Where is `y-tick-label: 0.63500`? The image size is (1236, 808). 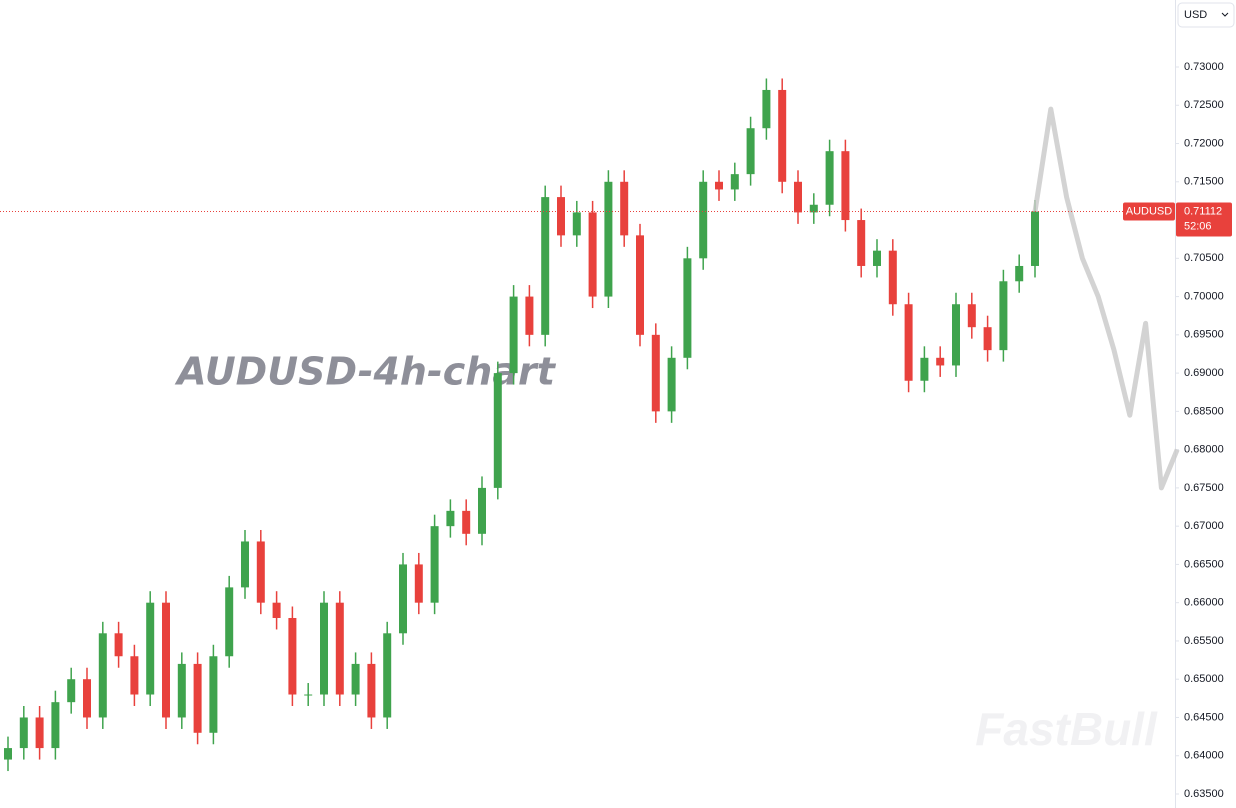
y-tick-label: 0.63500 is located at coordinates (1204, 794).